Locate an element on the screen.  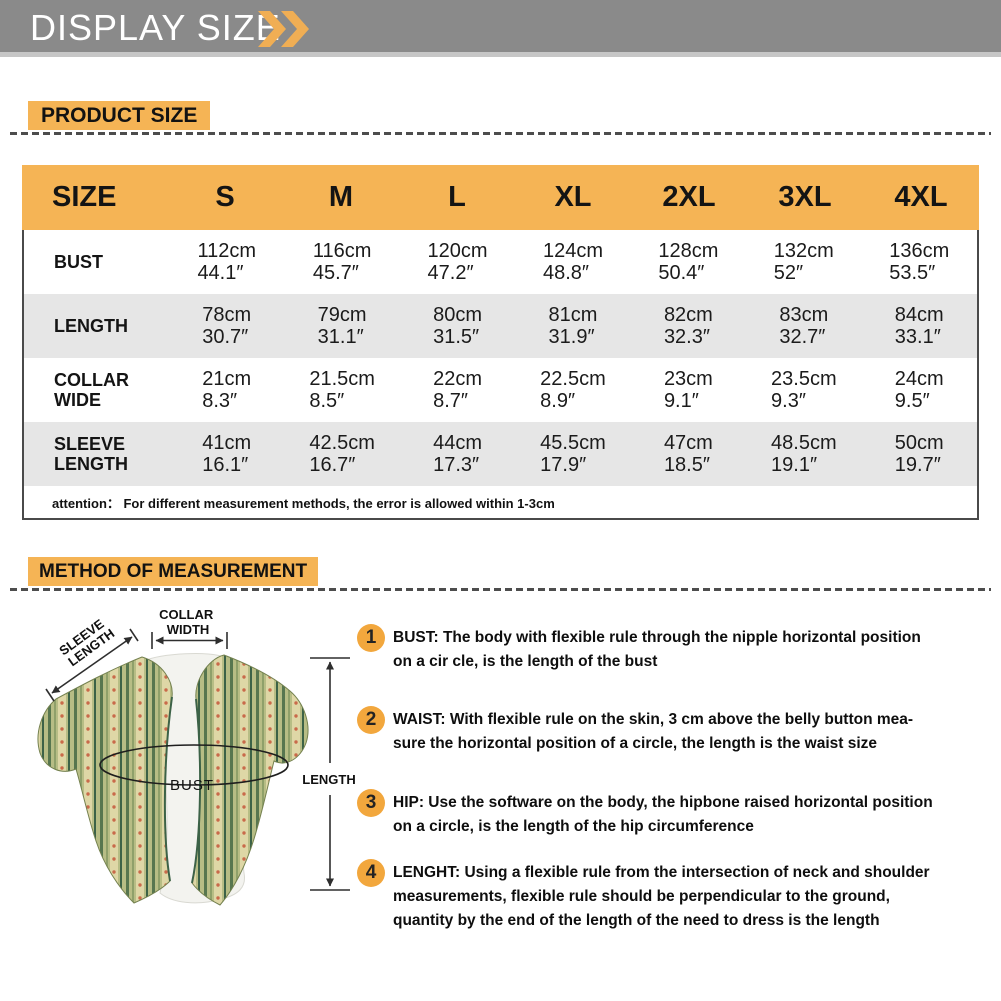
size-cell: 24cm 9.5″ is located at coordinates (919, 390).